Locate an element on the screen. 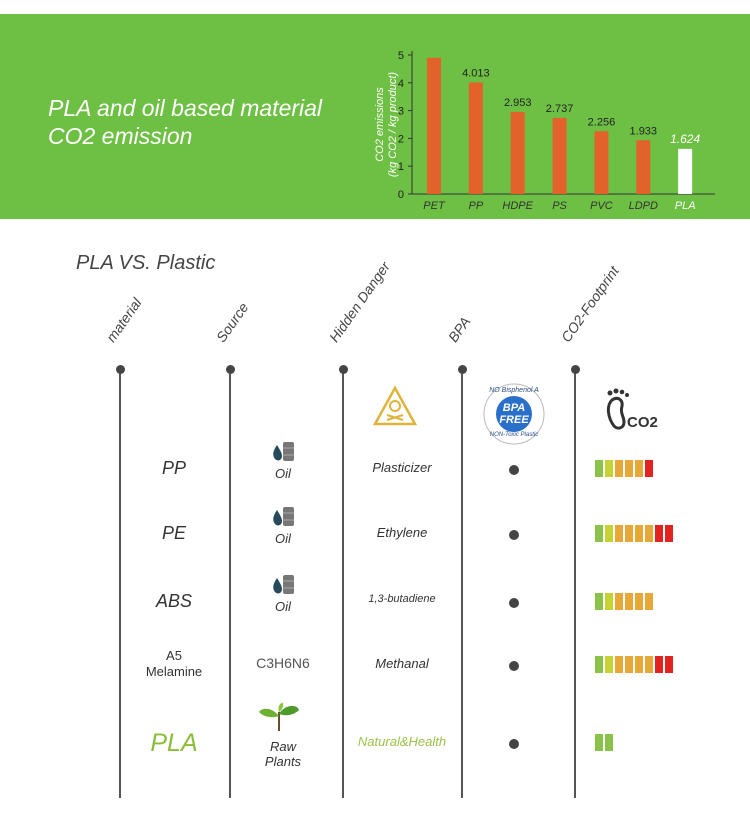 The image size is (750, 823). bpa-badge-top: NO Bisphenol A is located at coordinates (514, 390).